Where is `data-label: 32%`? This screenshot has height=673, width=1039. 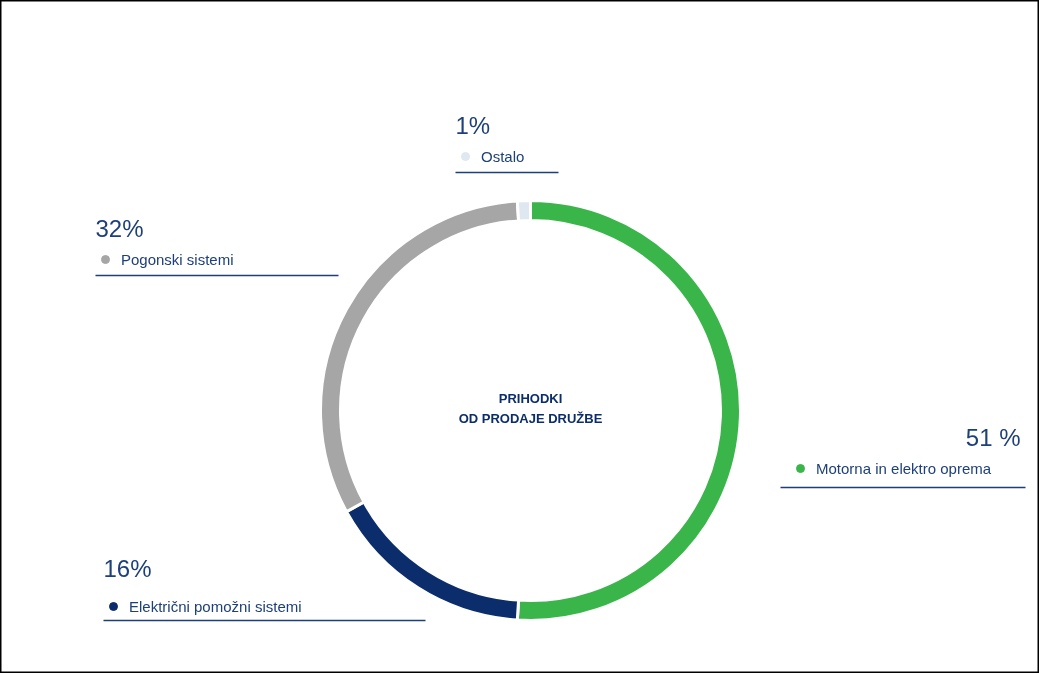
data-label: 32% is located at coordinates (119, 228).